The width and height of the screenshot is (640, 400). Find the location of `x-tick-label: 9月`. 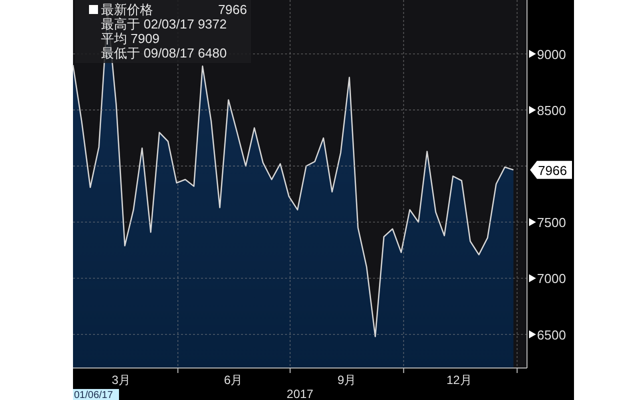

x-tick-label: 9月 is located at coordinates (347, 380).